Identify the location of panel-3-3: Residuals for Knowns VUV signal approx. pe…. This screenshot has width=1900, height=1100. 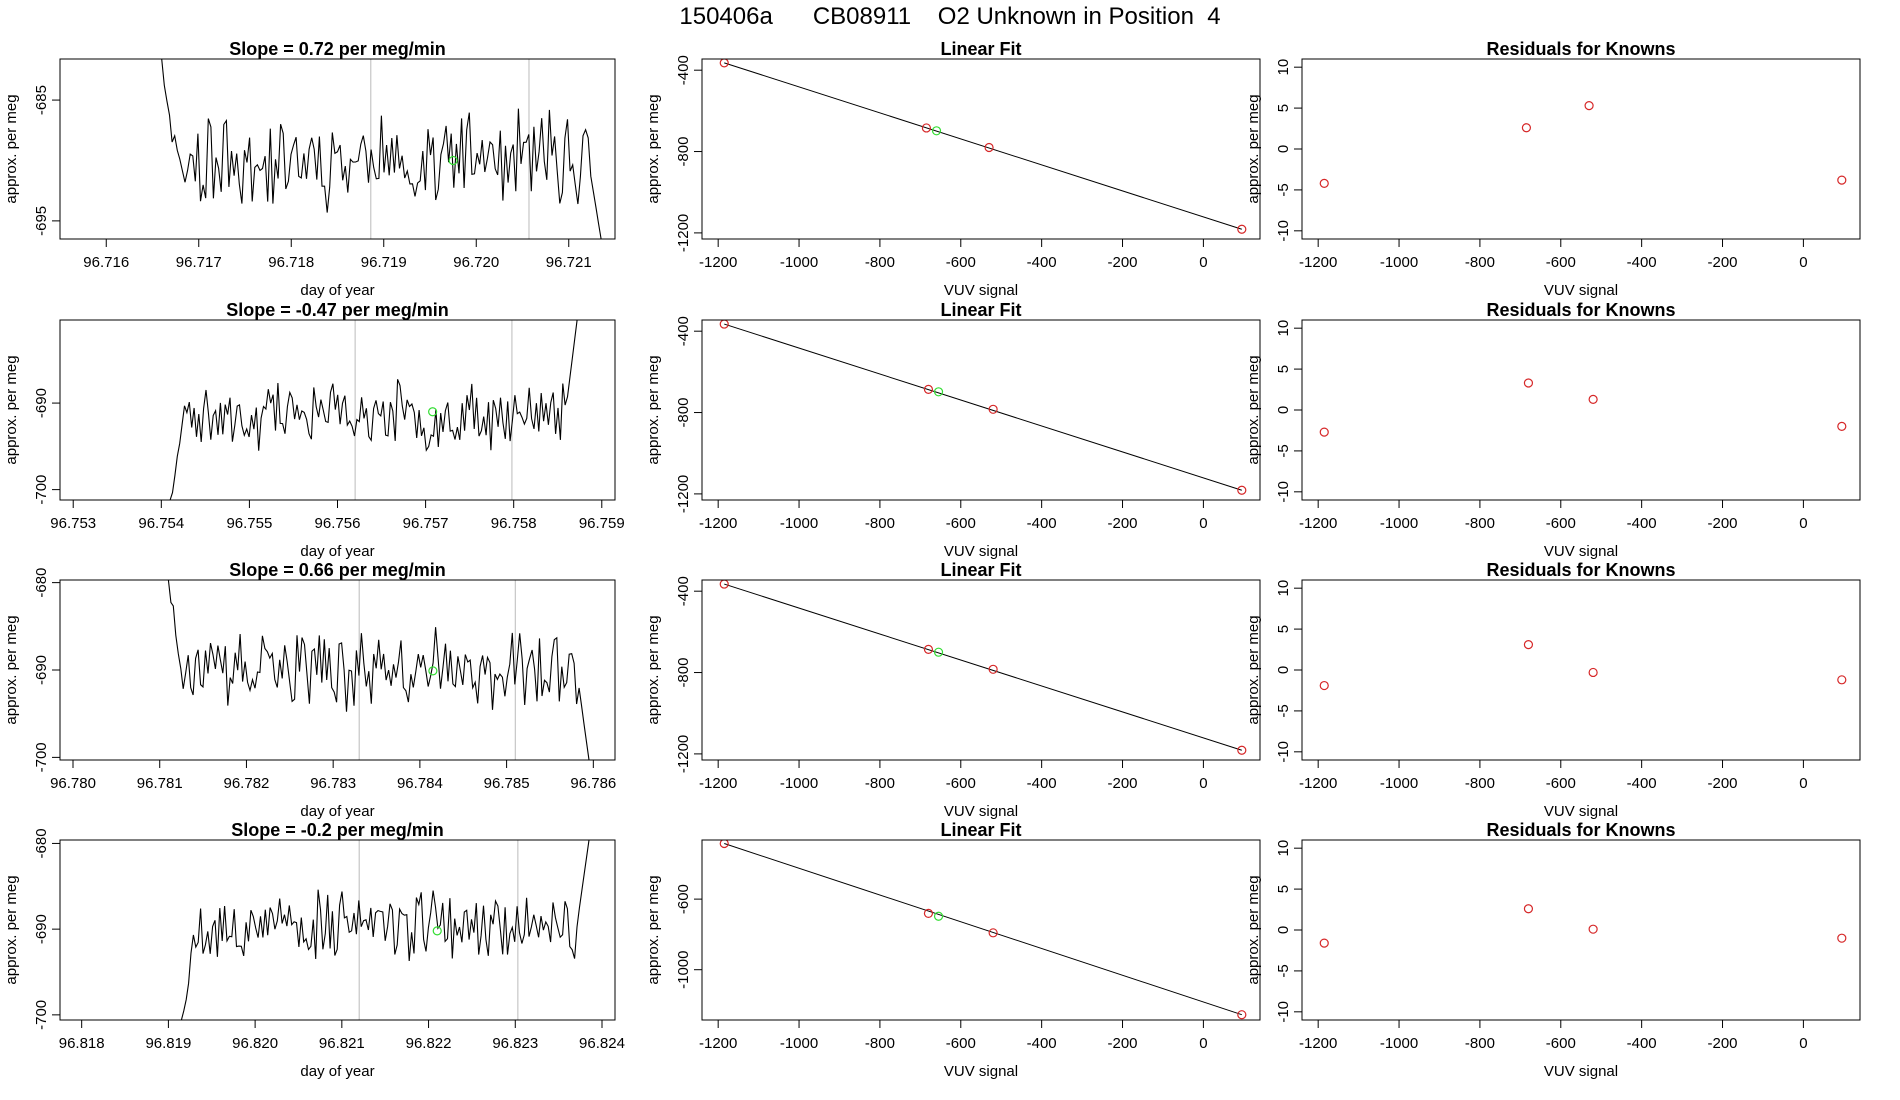
(1553, 690).